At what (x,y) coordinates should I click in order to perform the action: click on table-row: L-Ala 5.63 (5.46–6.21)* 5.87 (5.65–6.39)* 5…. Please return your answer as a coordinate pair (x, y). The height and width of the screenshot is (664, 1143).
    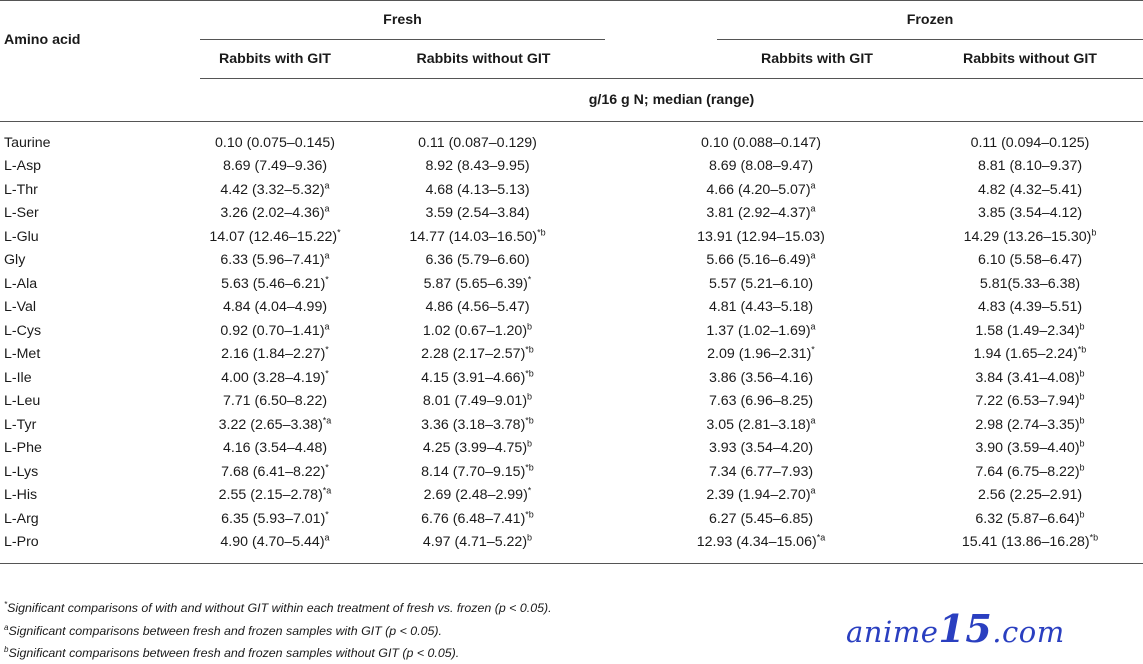
    Looking at the image, I should click on (571, 284).